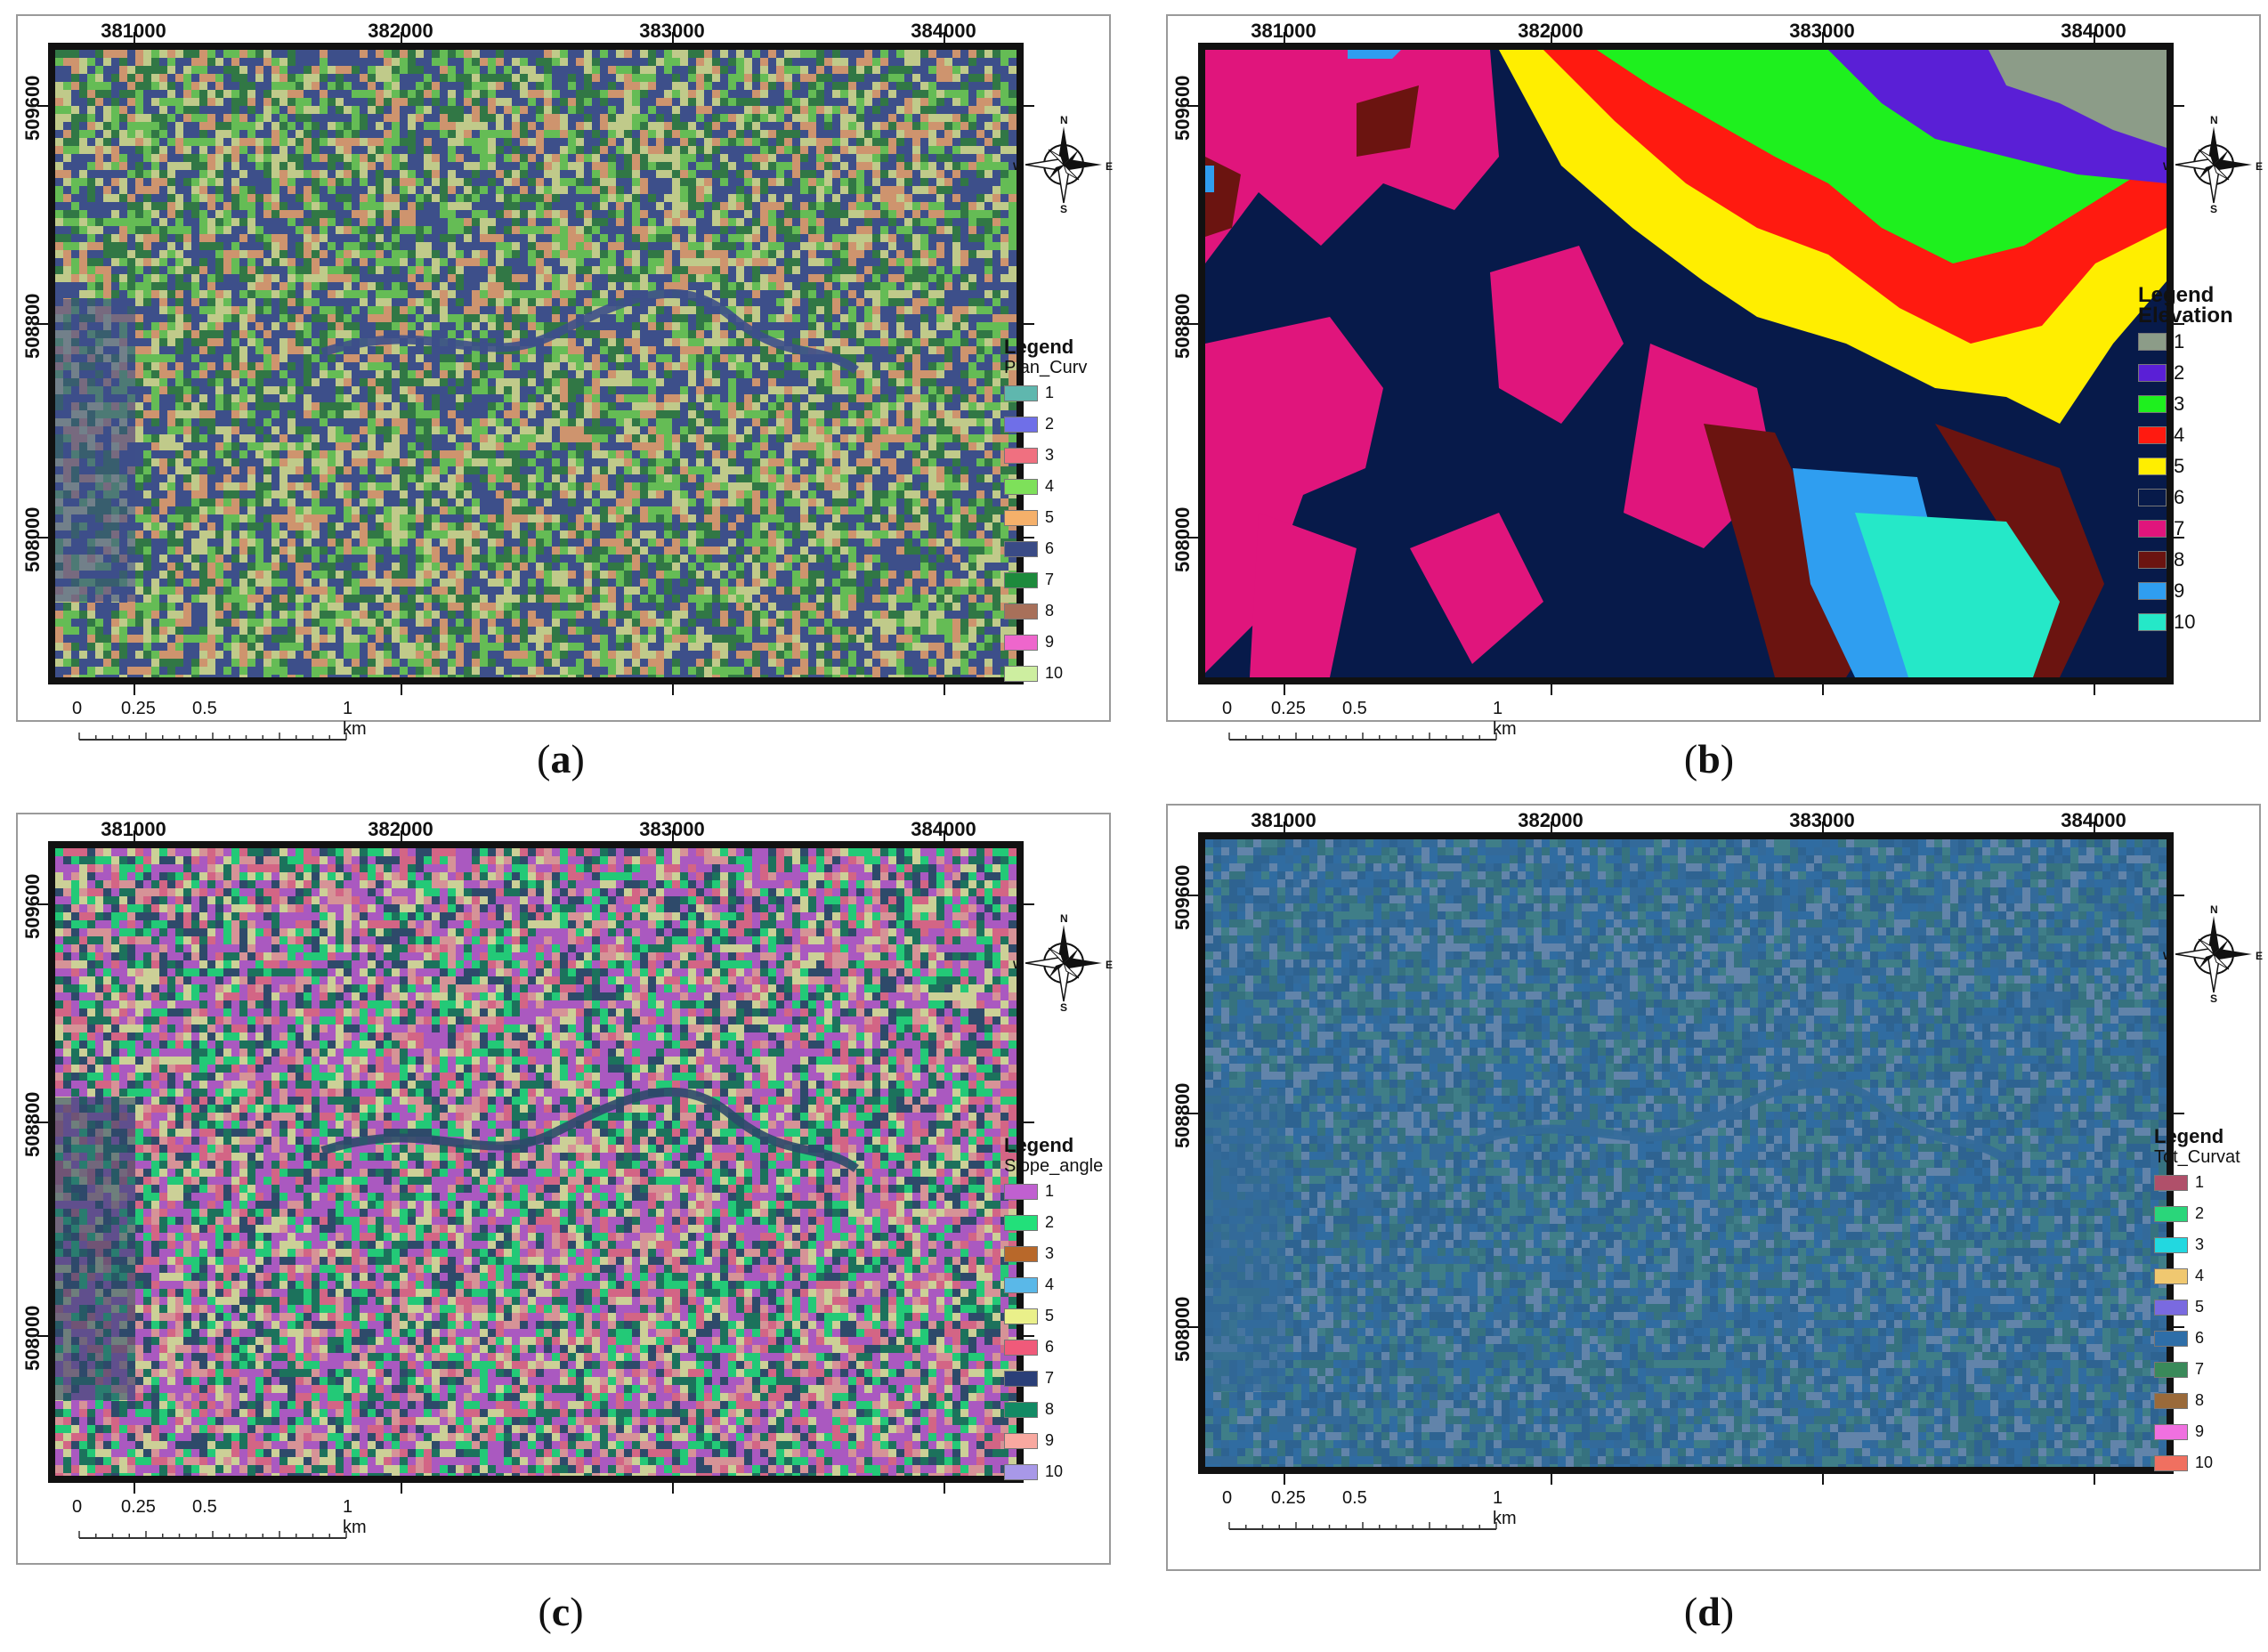 This screenshot has height=1652, width=2268. I want to click on legend-label: 2, so click(1049, 1222).